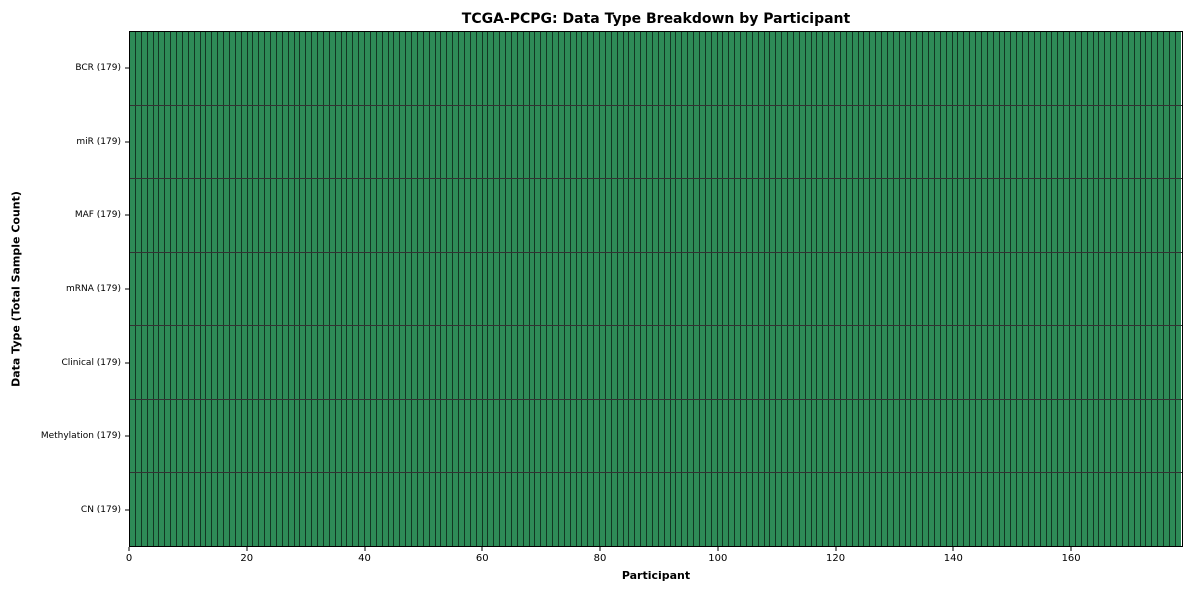 Image resolution: width=1200 pixels, height=600 pixels. What do you see at coordinates (600, 549) in the screenshot?
I see `x-tick-mark` at bounding box center [600, 549].